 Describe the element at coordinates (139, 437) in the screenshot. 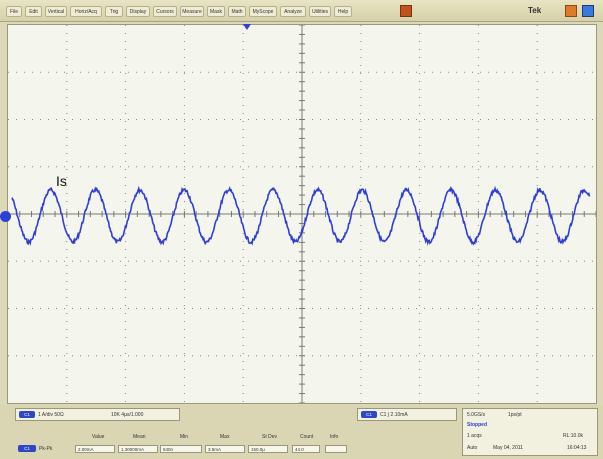

I see `measurement-header: Mean` at that location.